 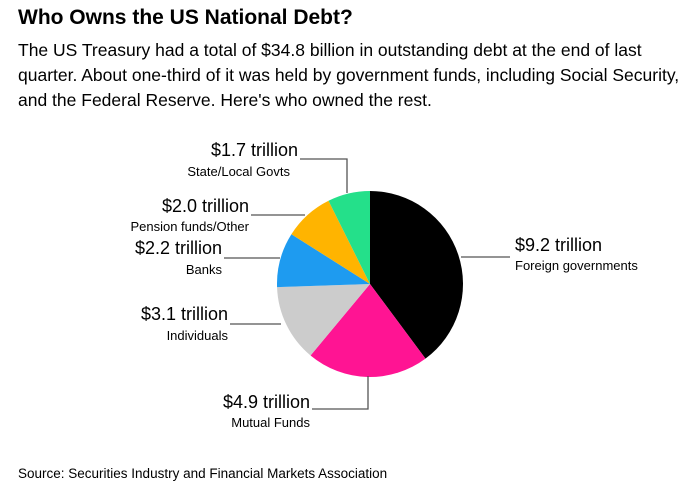 I want to click on pie-slice-foreign-governments, so click(x=417, y=275).